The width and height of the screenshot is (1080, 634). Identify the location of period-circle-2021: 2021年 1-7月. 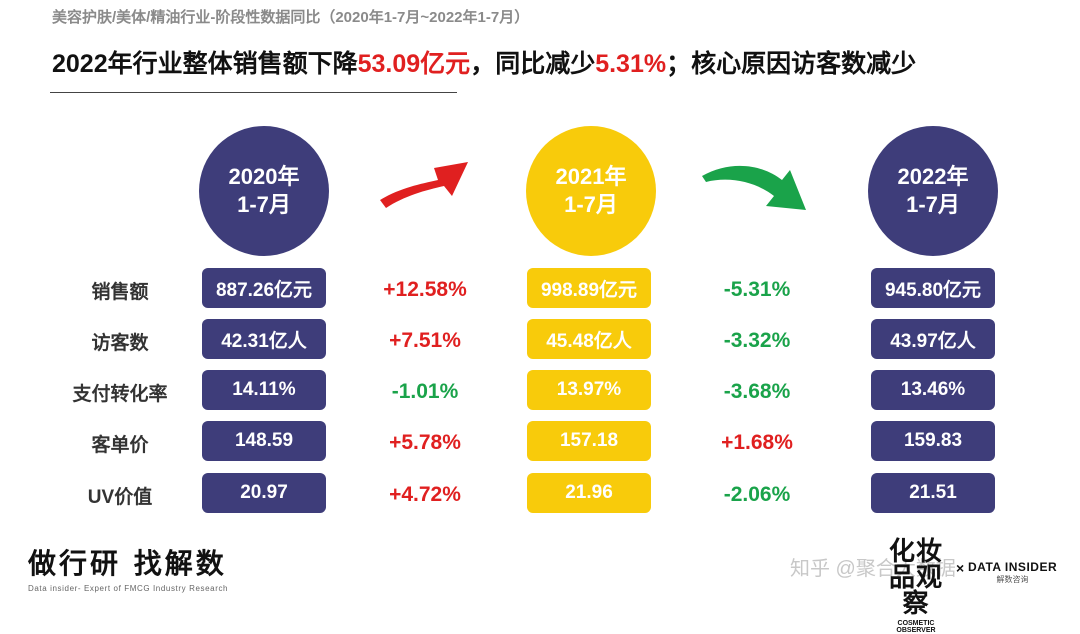
(591, 191).